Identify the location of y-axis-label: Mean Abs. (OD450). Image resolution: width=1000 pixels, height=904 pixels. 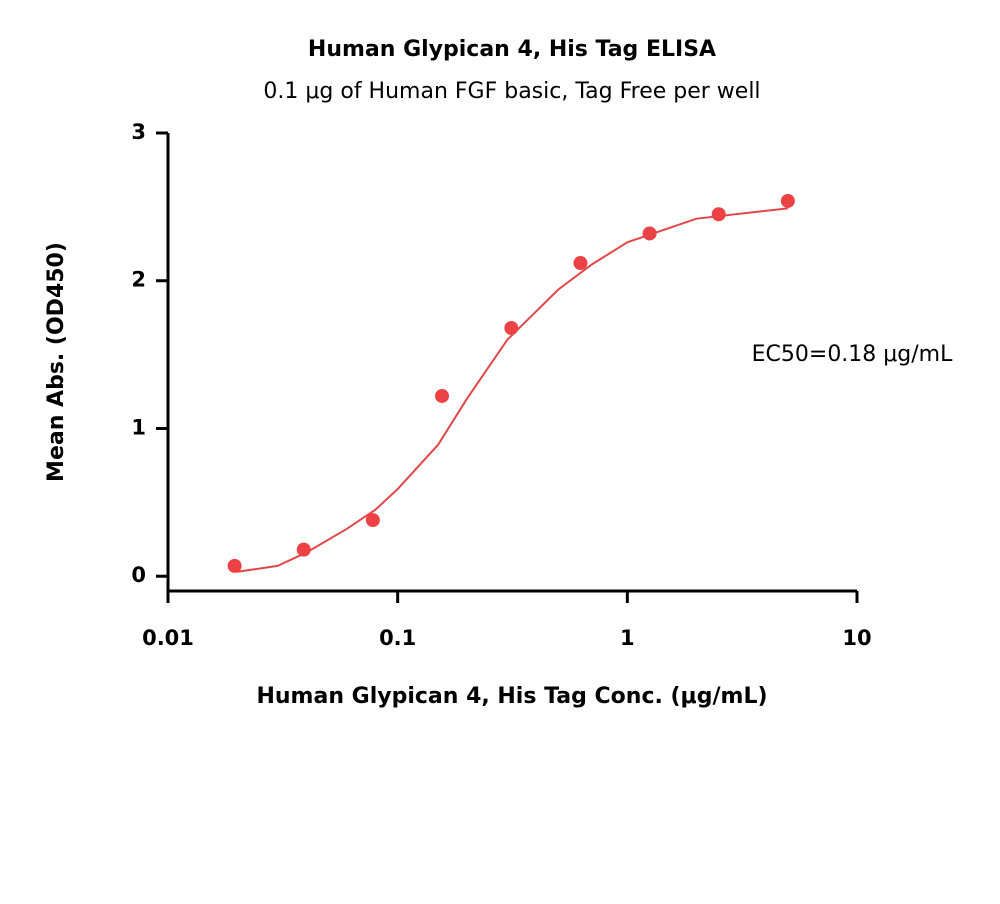
(56, 362).